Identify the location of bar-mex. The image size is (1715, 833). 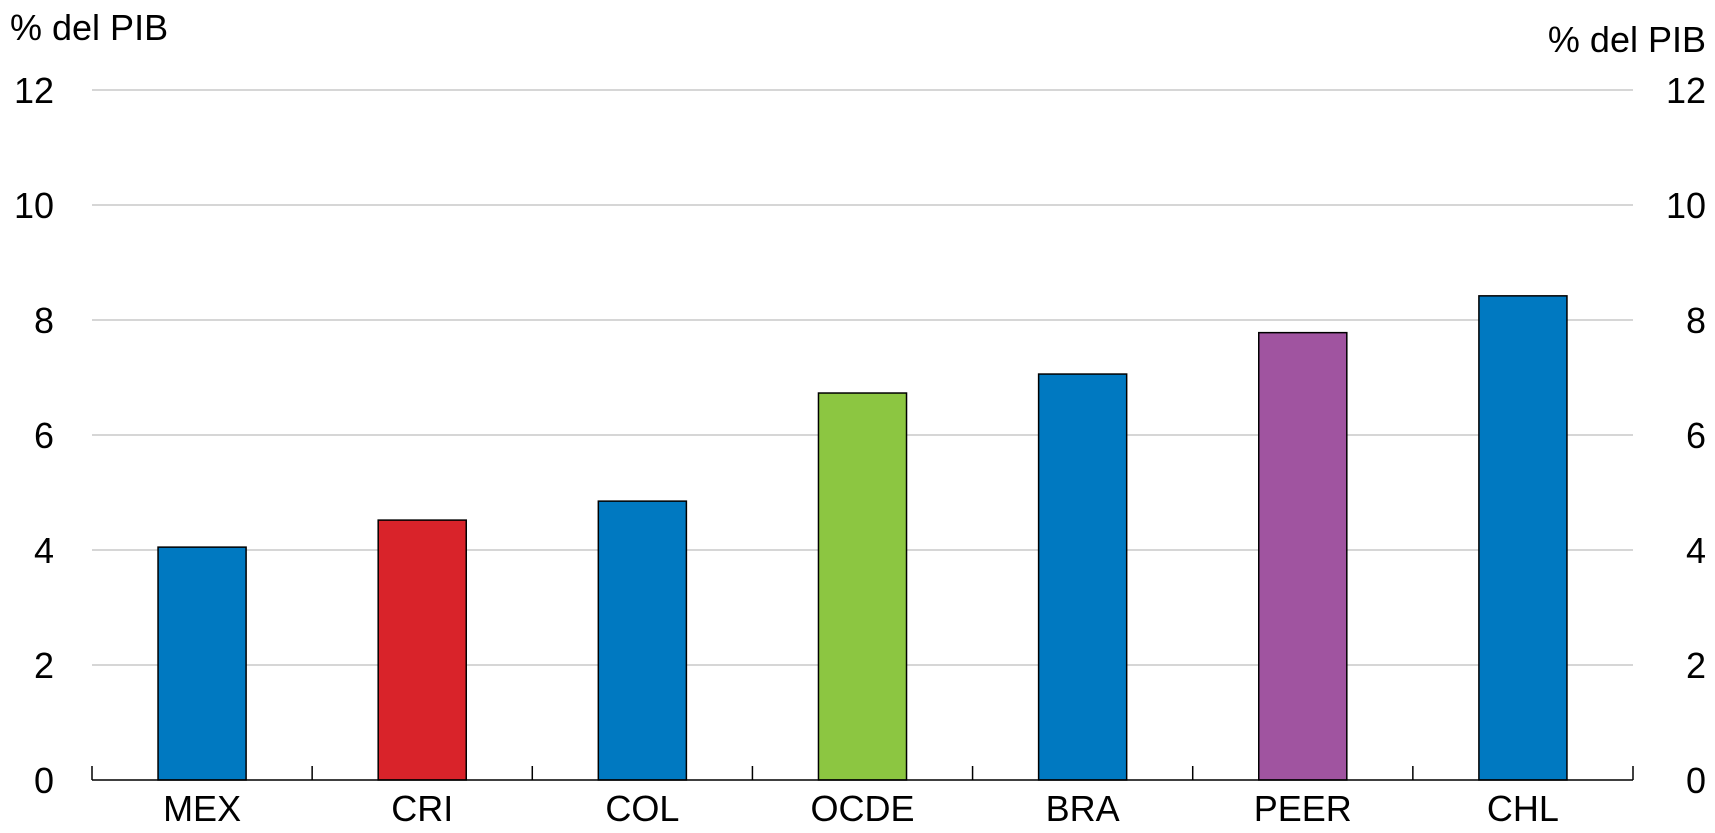
(202, 663).